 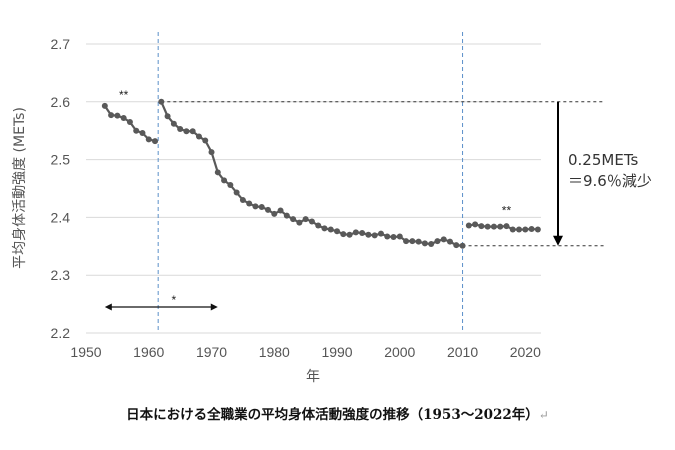 What do you see at coordinates (214, 307) in the screenshot?
I see `range-arrow-head-right` at bounding box center [214, 307].